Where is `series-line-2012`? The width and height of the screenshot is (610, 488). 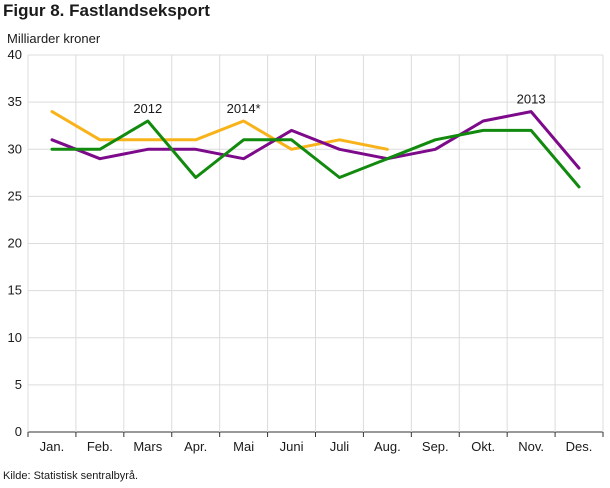
series-line-2012 is located at coordinates (315, 154).